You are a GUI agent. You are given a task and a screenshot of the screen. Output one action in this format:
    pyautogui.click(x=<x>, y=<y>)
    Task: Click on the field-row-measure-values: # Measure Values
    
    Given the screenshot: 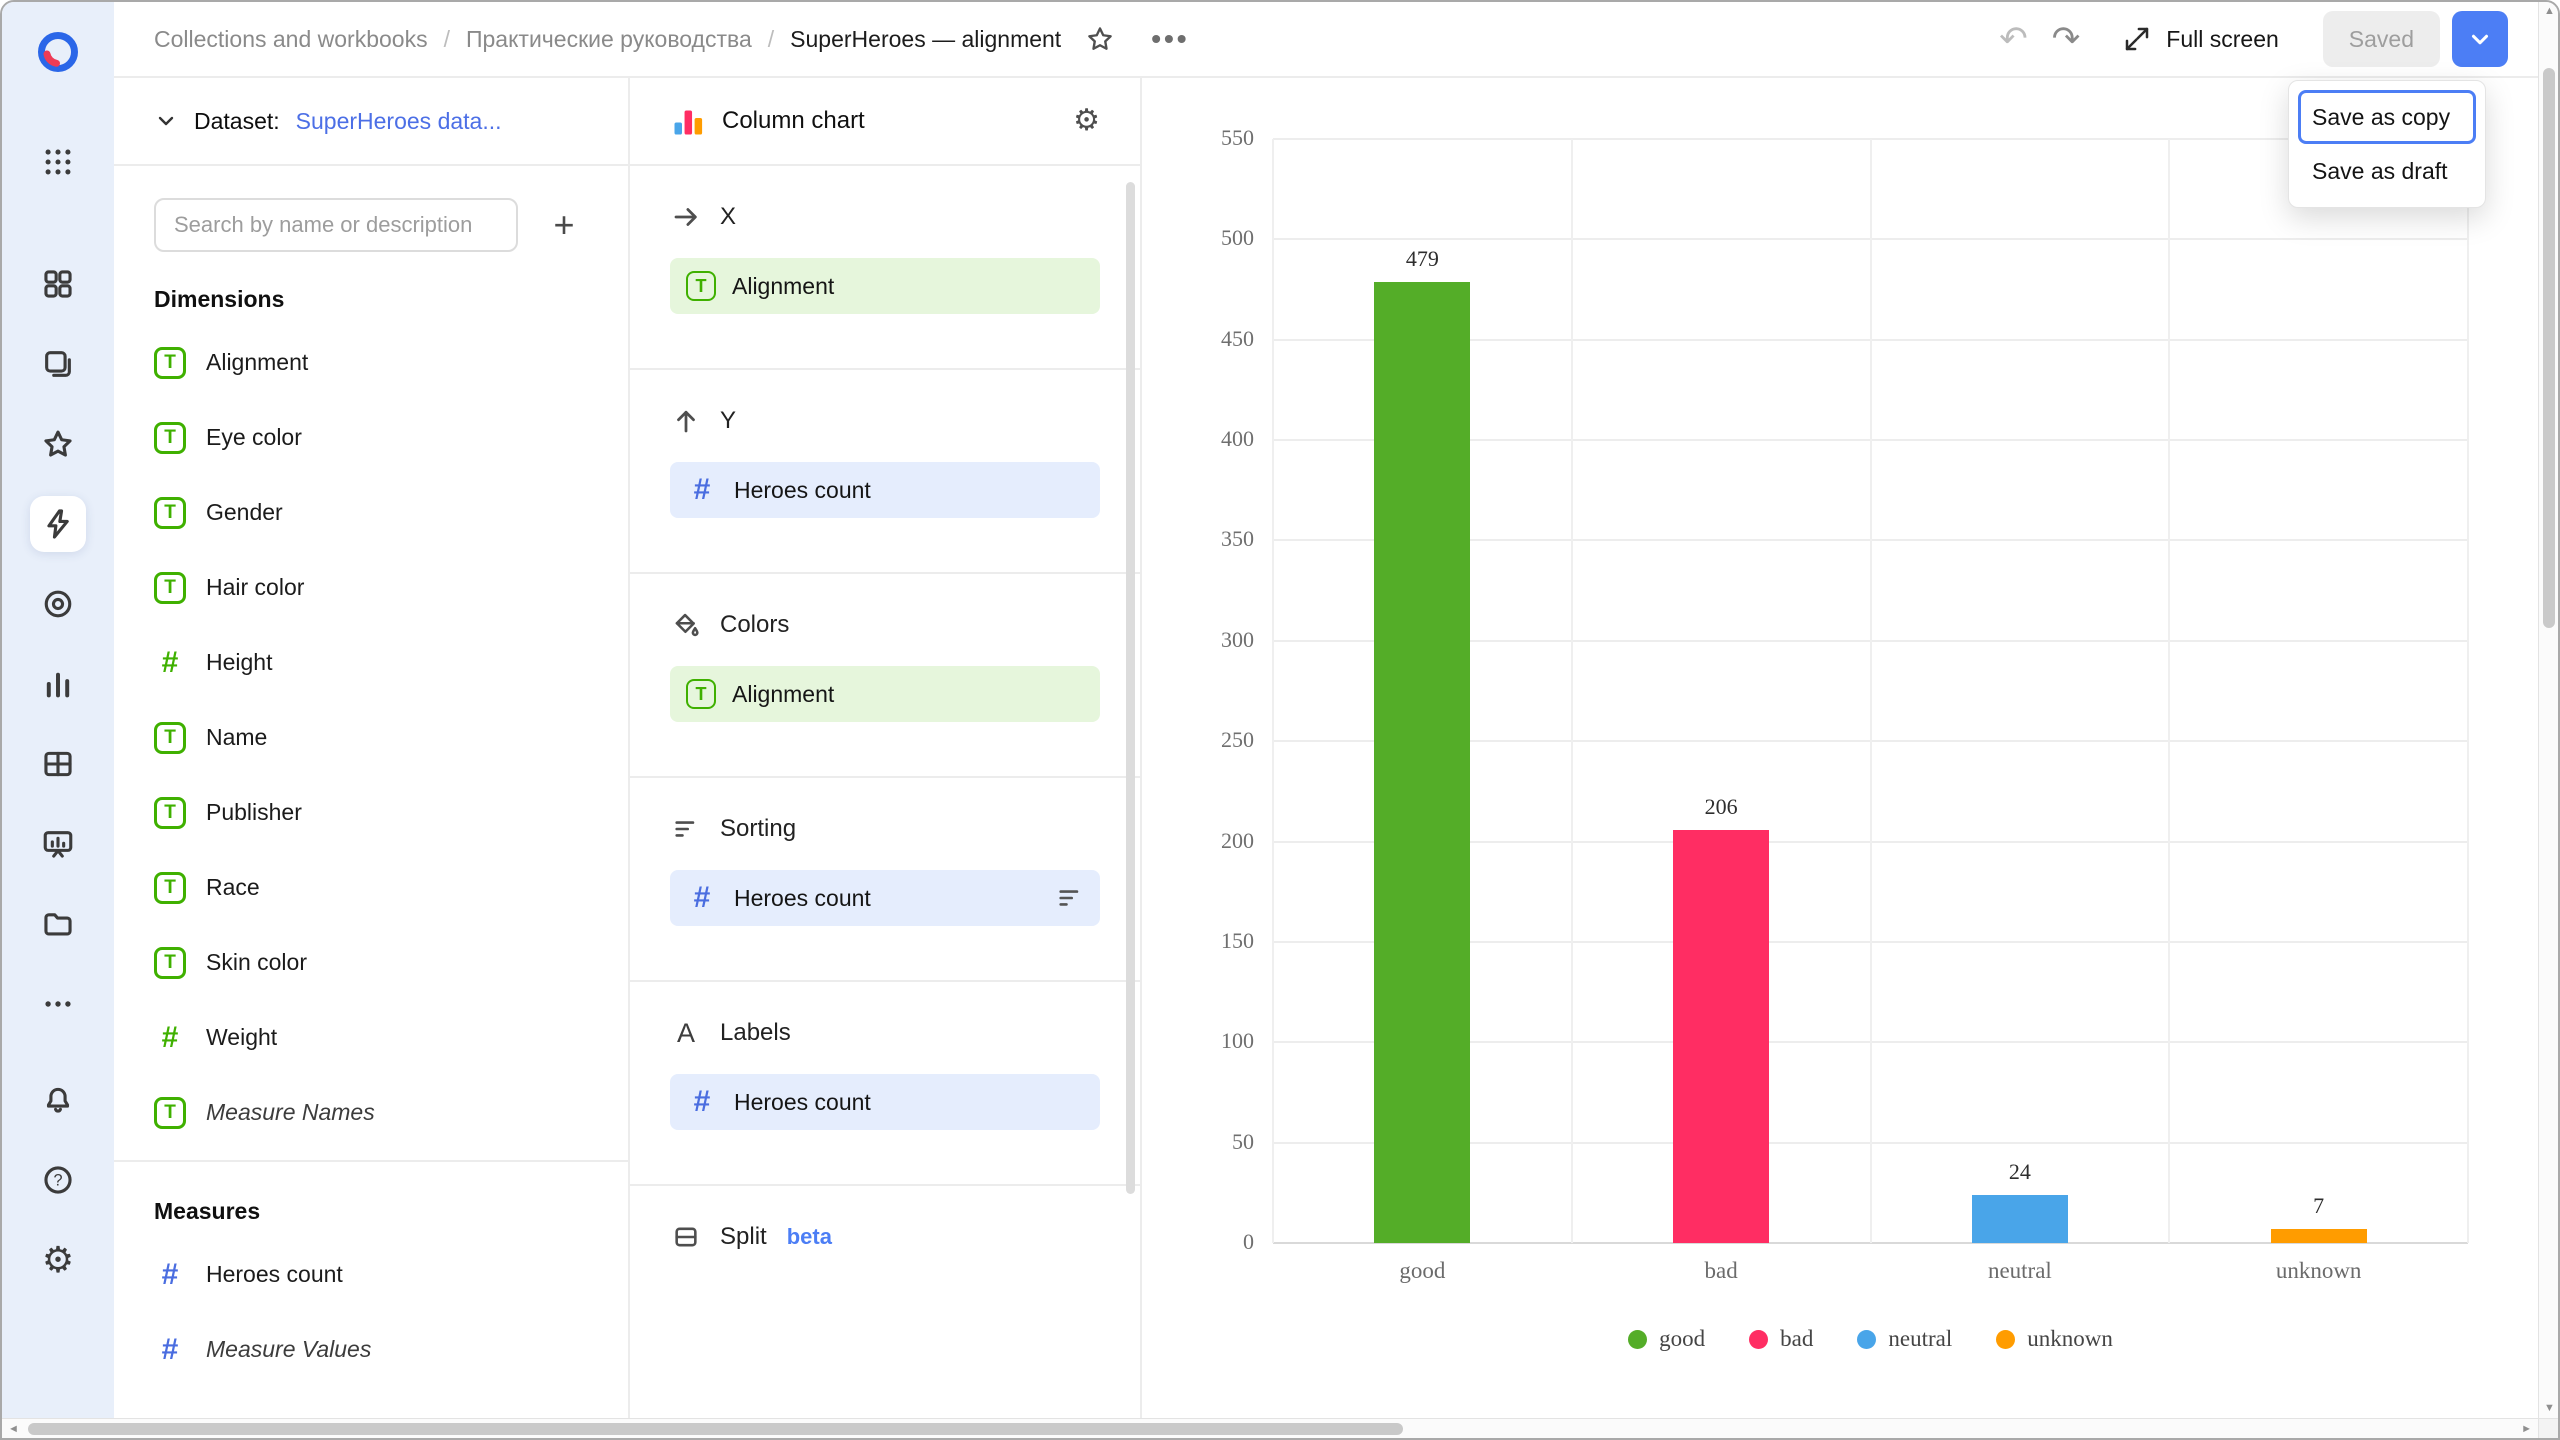 What is the action you would take?
    pyautogui.click(x=371, y=1349)
    